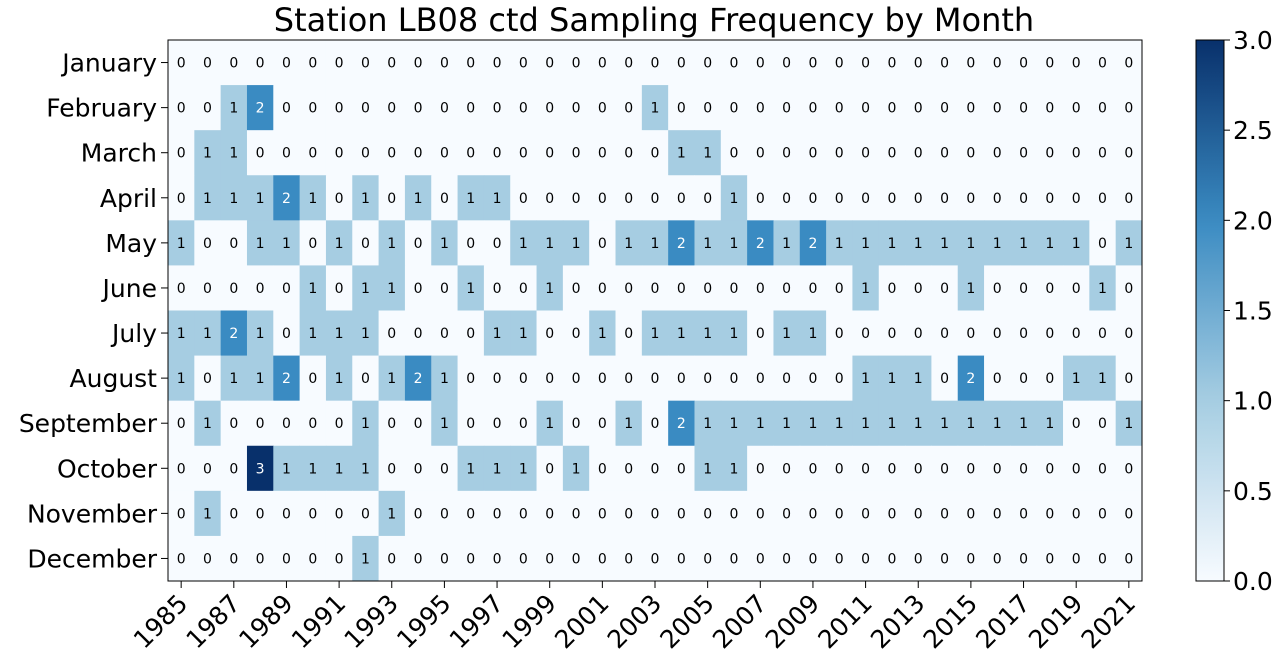  Describe the element at coordinates (1210, 310) in the screenshot. I see `colorbar-gradient` at that location.